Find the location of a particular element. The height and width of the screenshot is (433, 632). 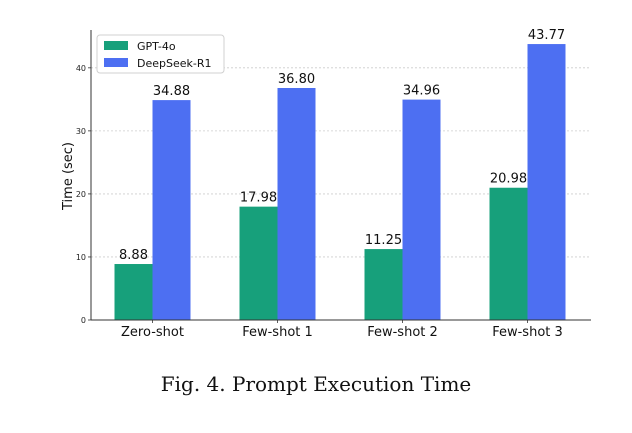

legend-label: DeepSeek-R1 is located at coordinates (174, 63).